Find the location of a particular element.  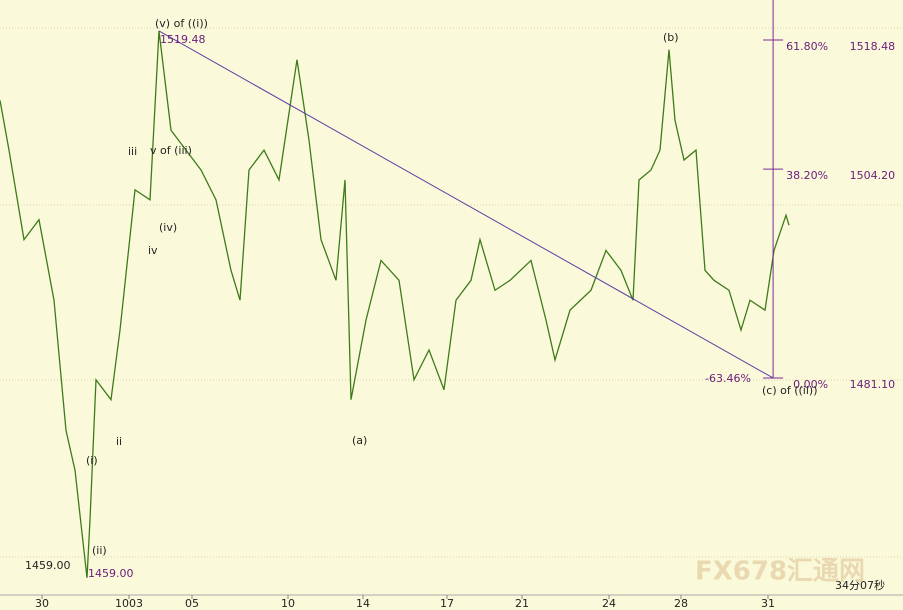

timer: 34分07秒 is located at coordinates (860, 585).